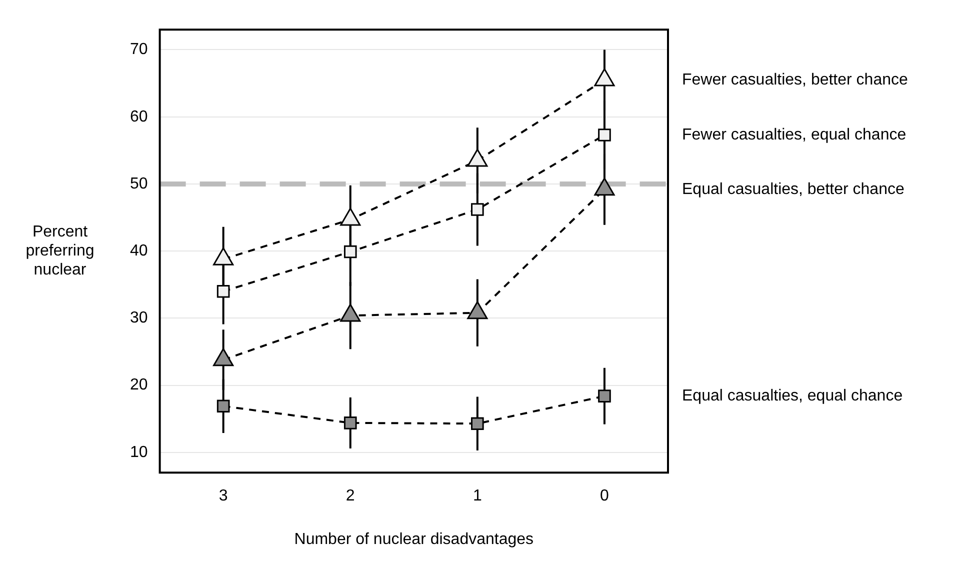 This screenshot has width=972, height=577. I want to click on y-tick-label: 50, so click(139, 183).